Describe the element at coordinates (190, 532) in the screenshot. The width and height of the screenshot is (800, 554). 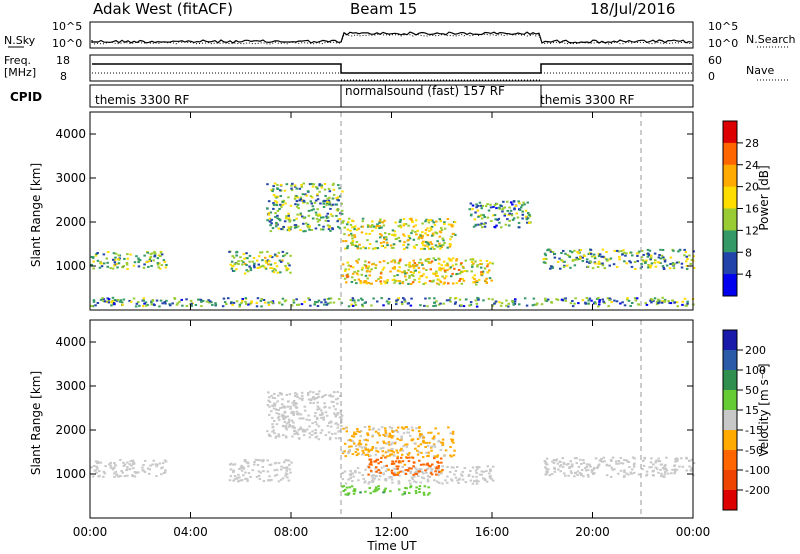
I see `x-tick-label: 04:00` at that location.